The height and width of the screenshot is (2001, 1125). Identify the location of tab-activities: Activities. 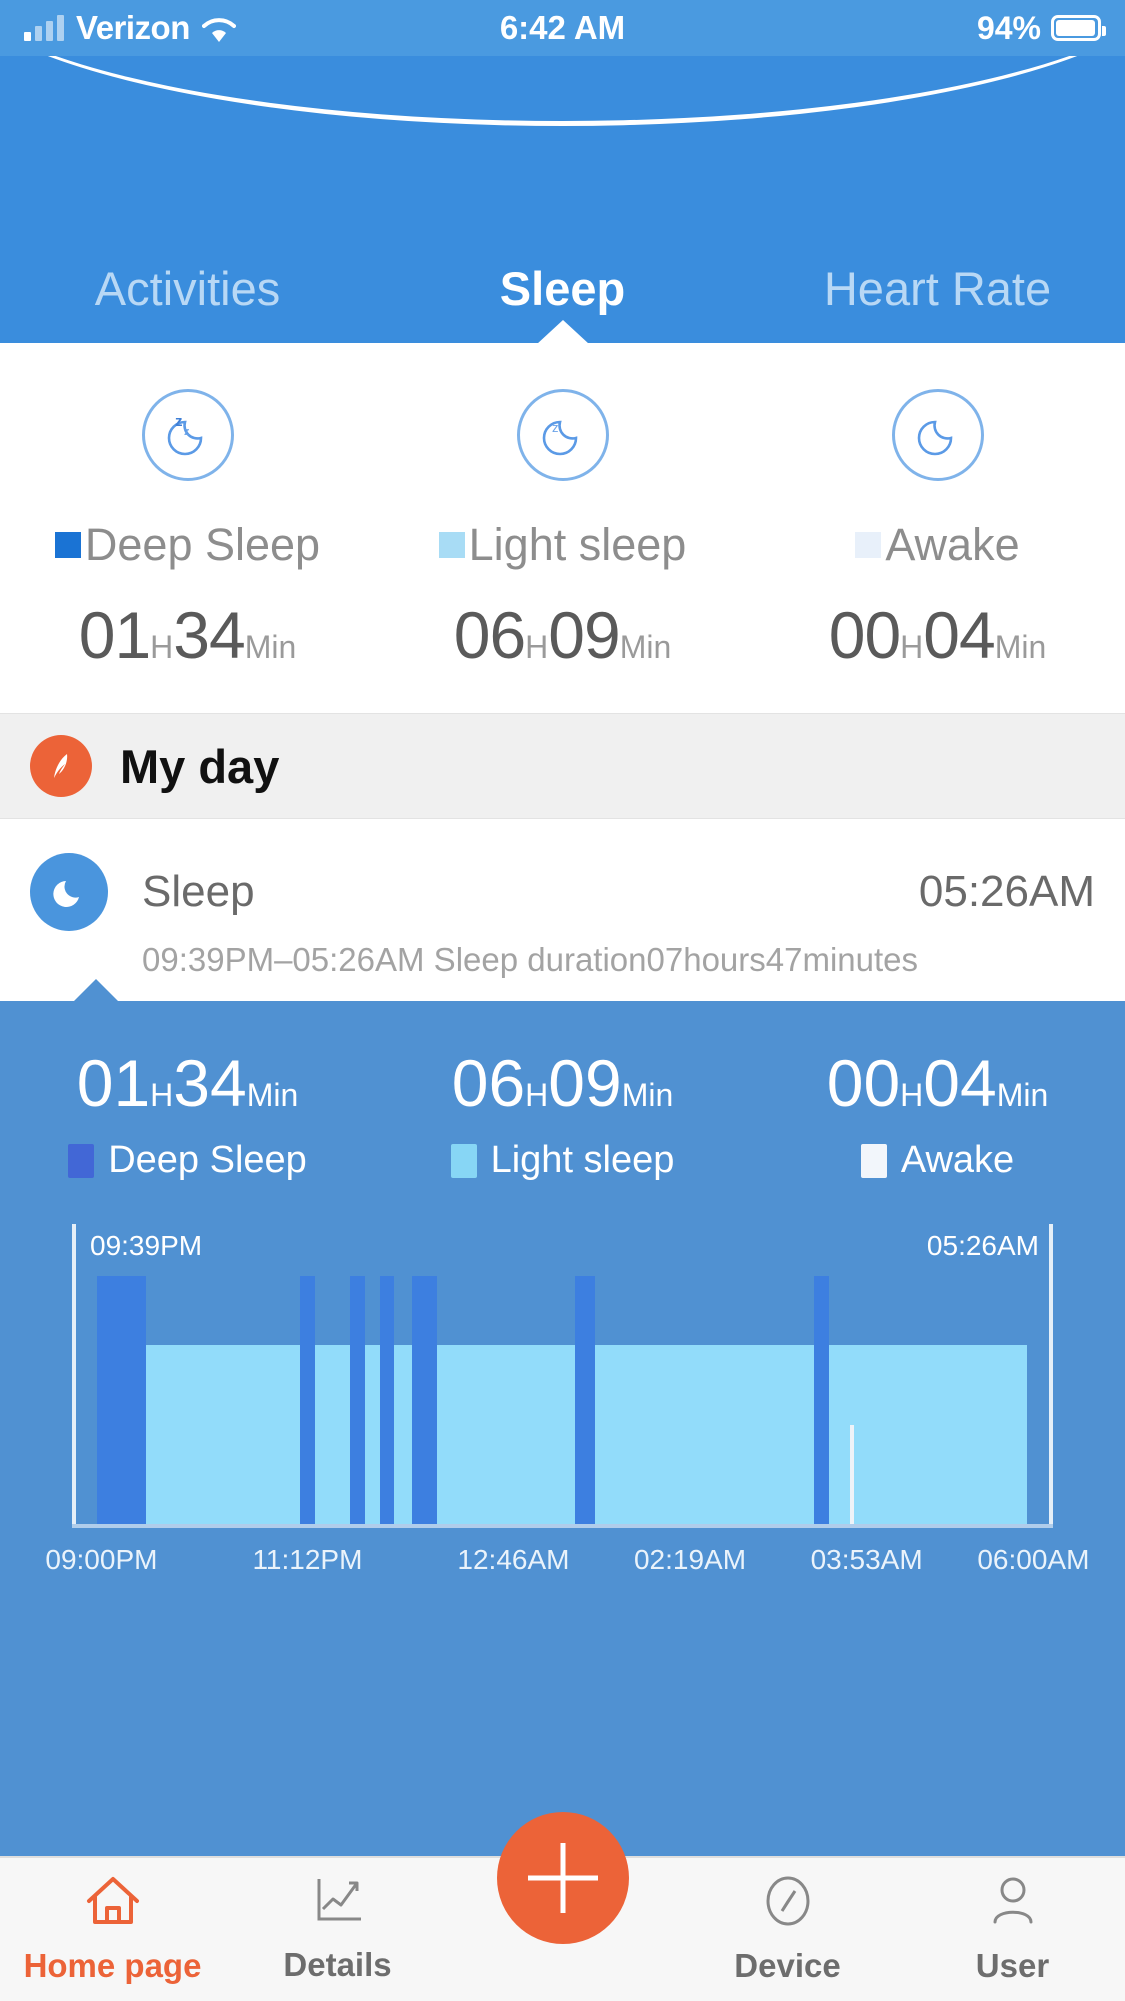
(187, 288).